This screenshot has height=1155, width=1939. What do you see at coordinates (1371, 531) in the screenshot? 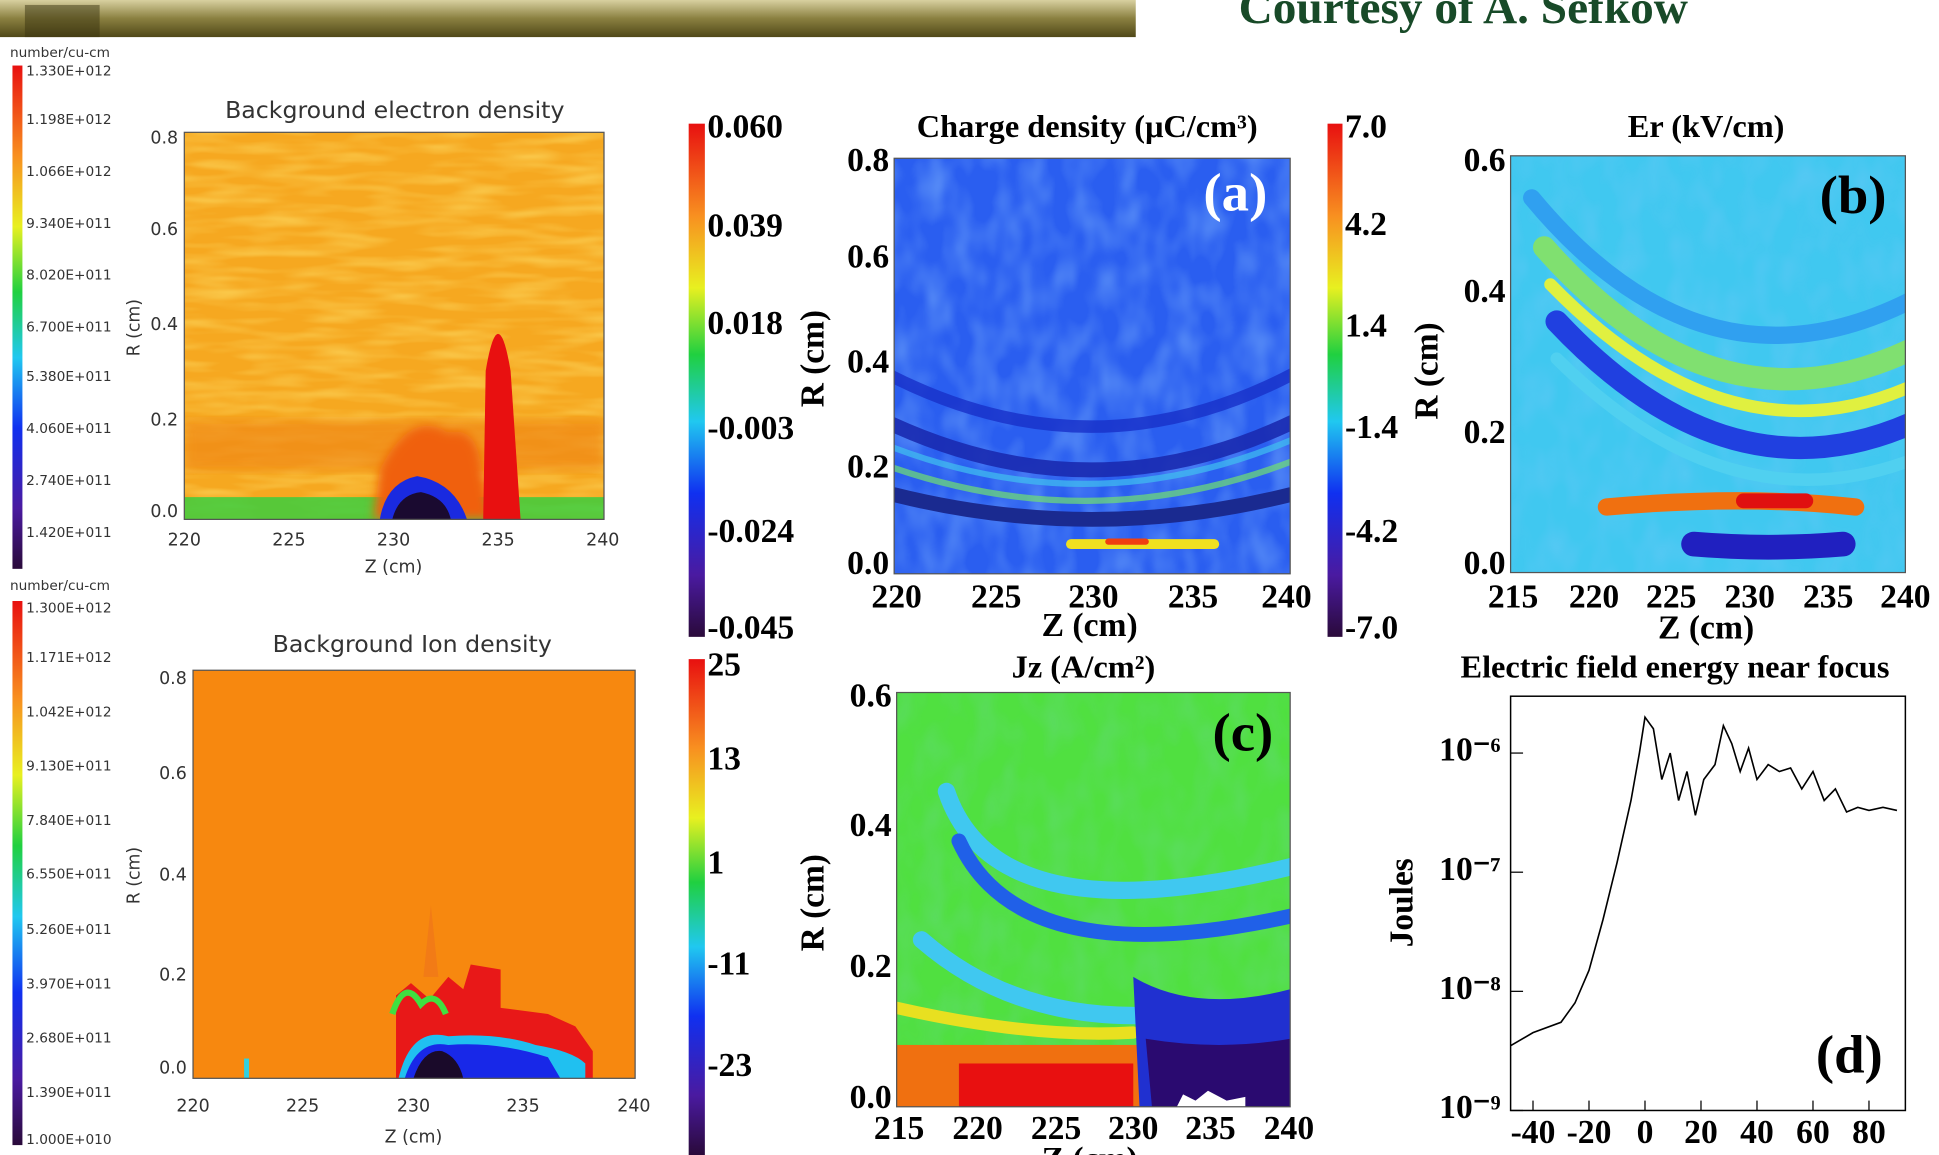
I see `colorbar-label: -4.2` at bounding box center [1371, 531].